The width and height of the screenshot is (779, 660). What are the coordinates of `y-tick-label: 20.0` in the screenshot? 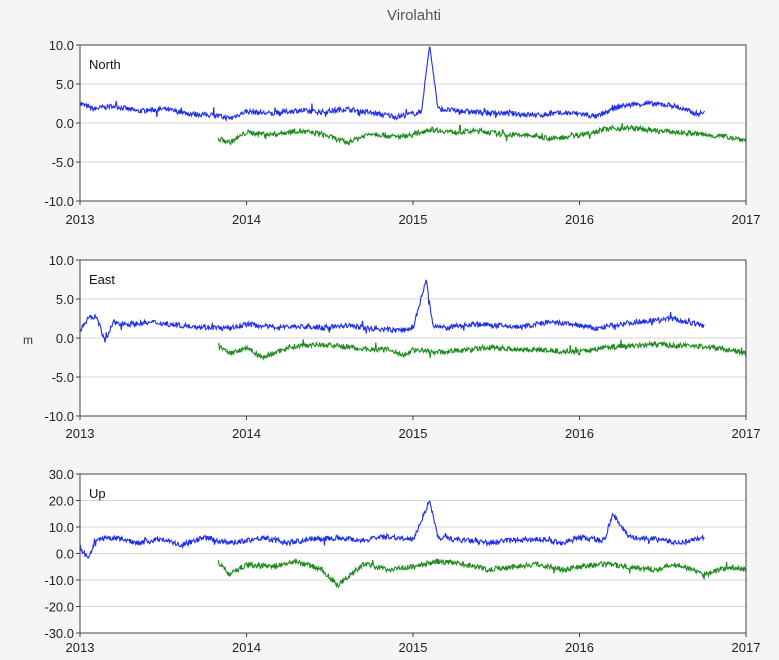 It's located at (61, 501).